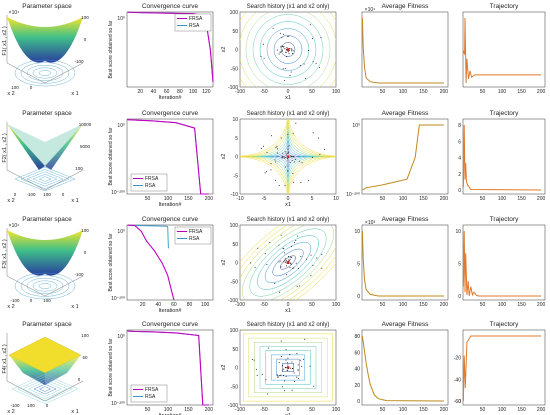  I want to click on param-tick-label: 10000, so click(85, 124).